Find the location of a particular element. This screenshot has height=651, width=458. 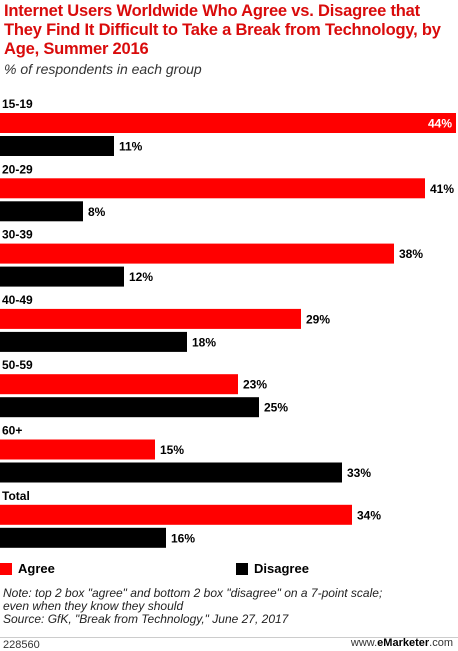

category-label: 40-49 is located at coordinates (17, 300).